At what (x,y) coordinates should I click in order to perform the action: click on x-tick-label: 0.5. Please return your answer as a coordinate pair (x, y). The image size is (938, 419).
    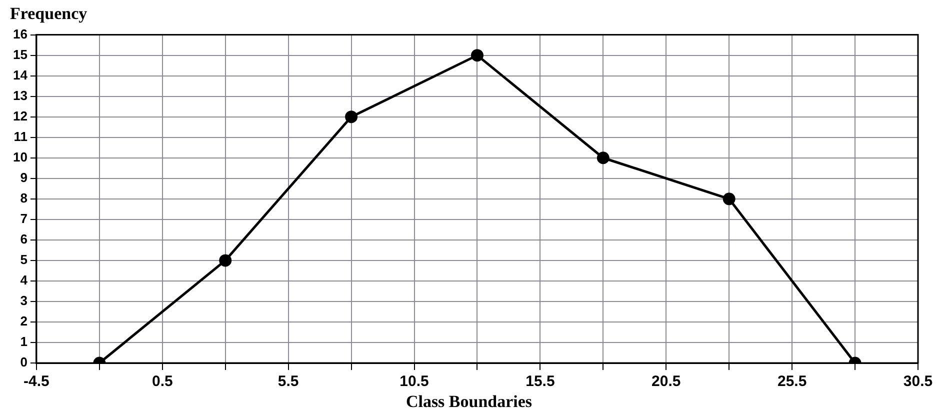
    Looking at the image, I should click on (162, 381).